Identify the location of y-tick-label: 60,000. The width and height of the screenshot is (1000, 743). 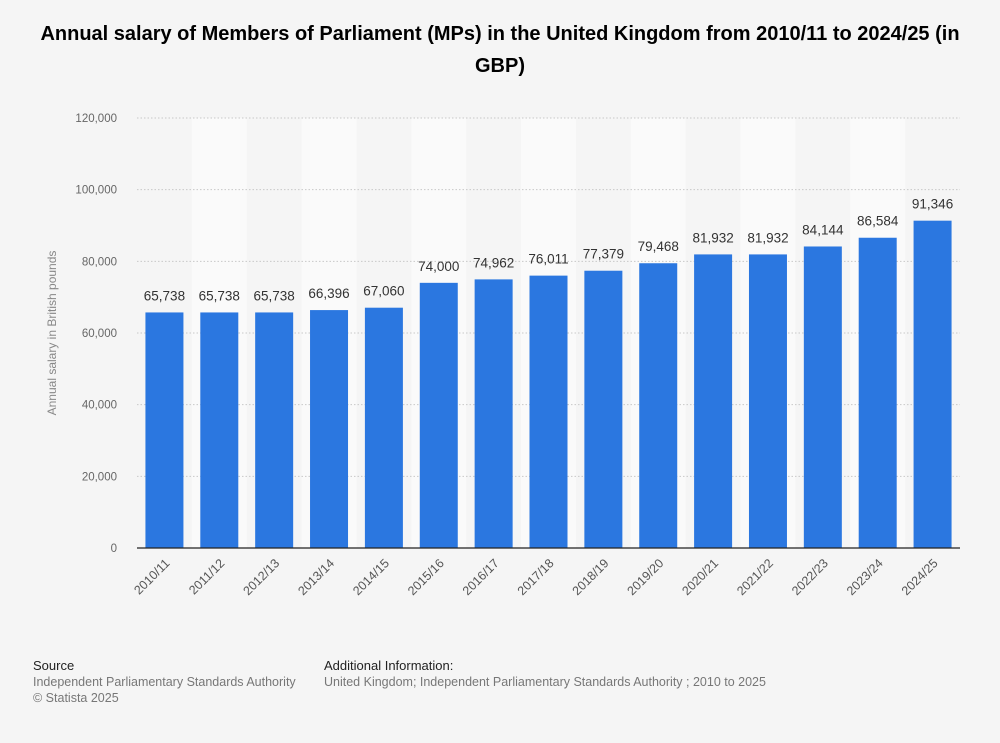
(99, 334).